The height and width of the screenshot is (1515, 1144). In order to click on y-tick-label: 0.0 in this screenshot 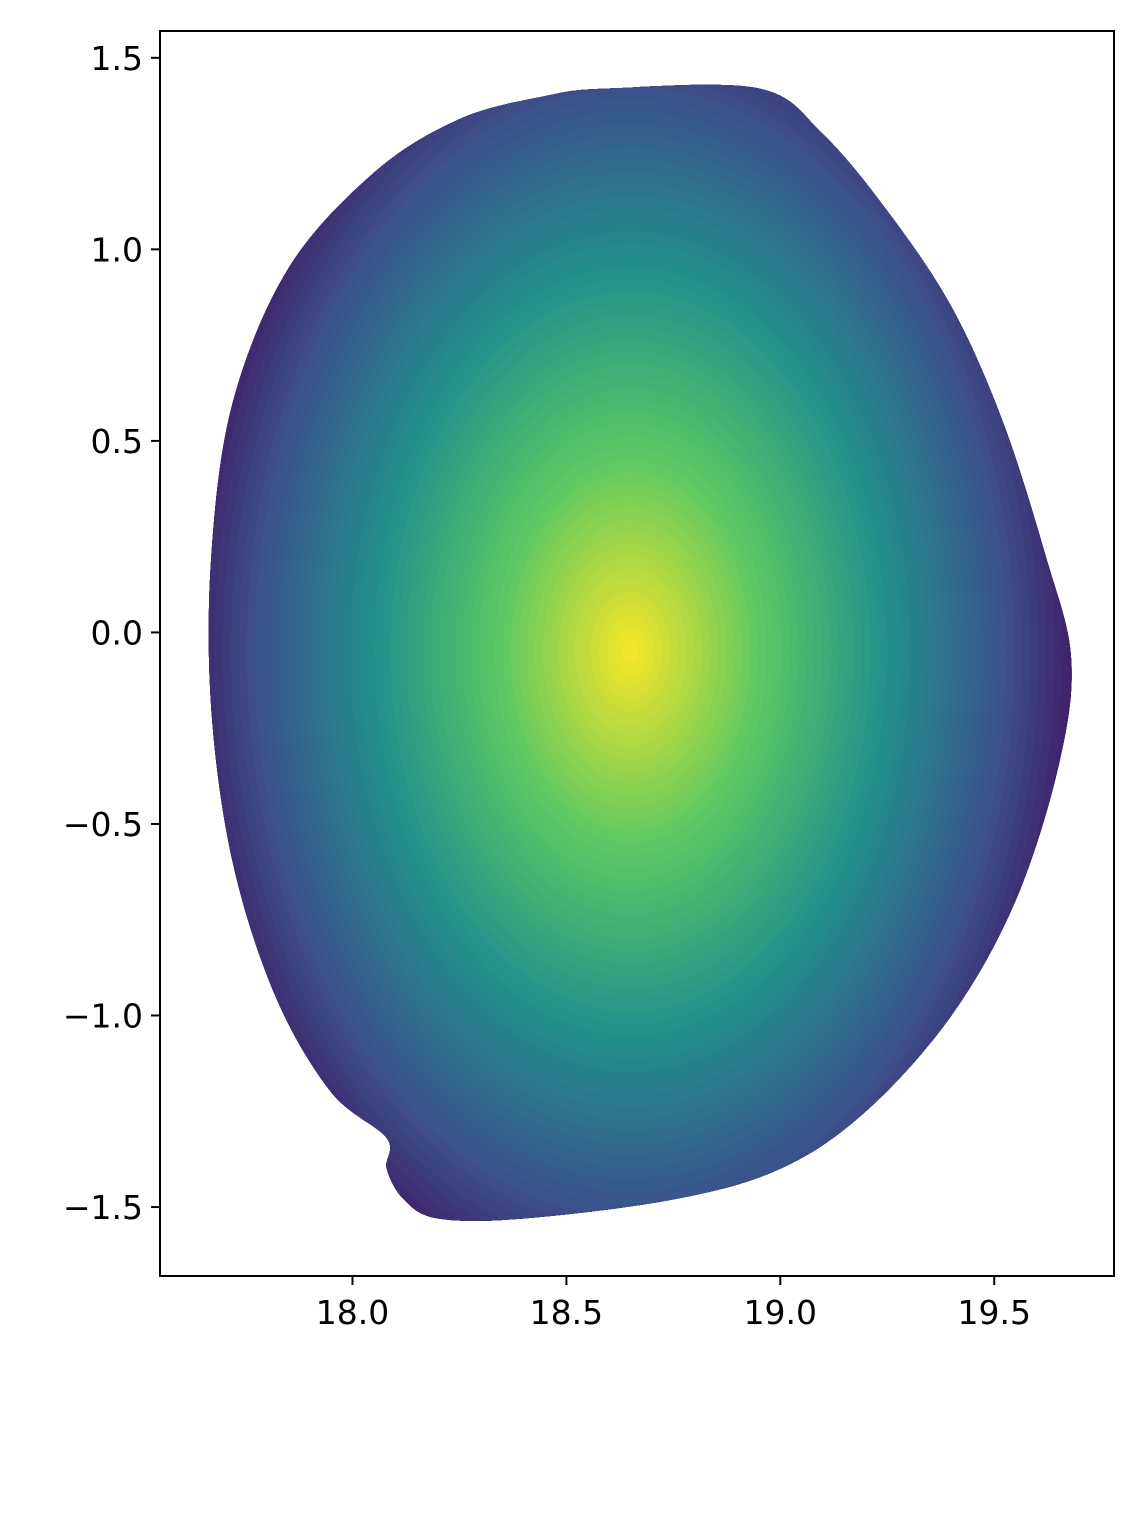, I will do `click(117, 632)`.